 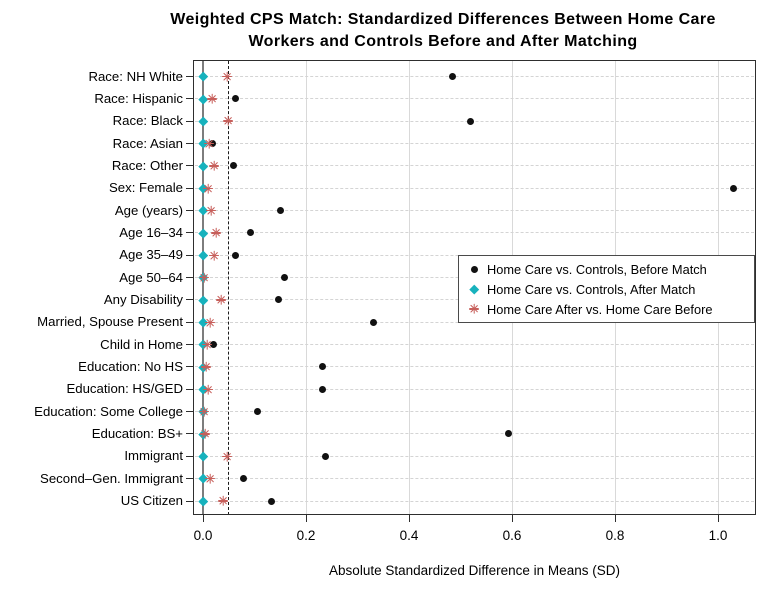 I want to click on y-axis-label: Race: Asian, so click(x=147, y=143).